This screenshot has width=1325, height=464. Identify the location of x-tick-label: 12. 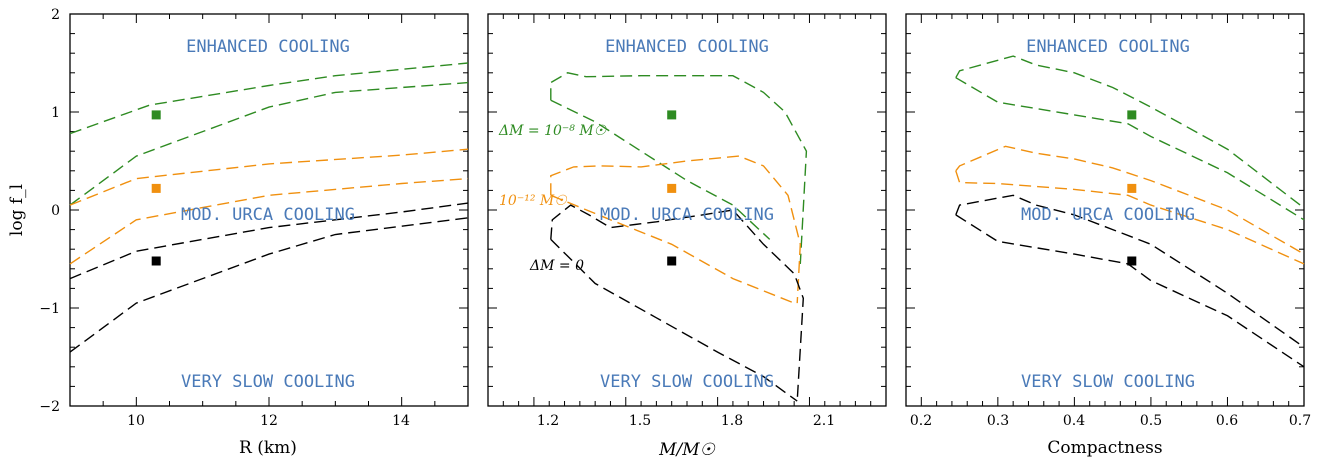
(269, 421).